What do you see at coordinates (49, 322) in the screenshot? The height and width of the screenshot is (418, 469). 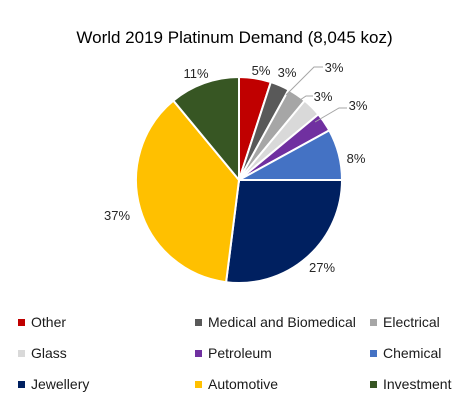 I see `legend-label: Other` at bounding box center [49, 322].